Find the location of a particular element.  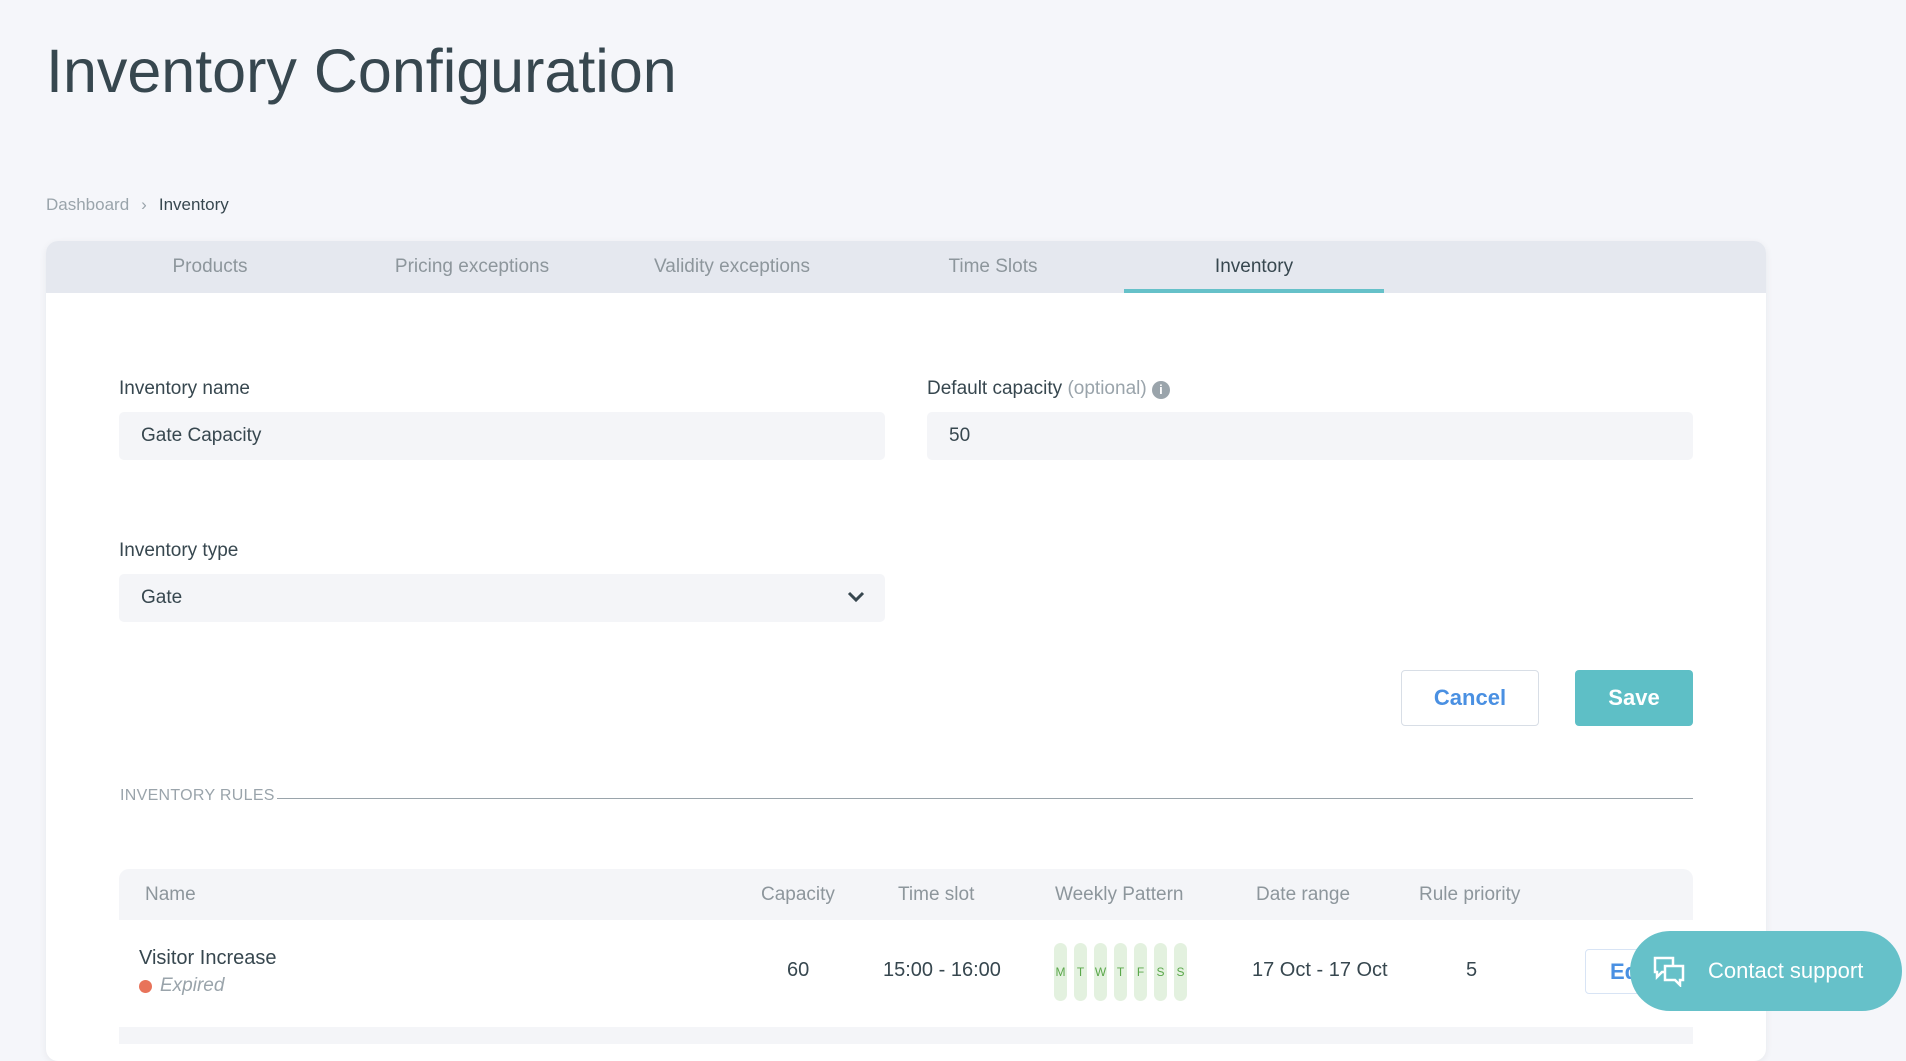

next-row is located at coordinates (906, 1035).